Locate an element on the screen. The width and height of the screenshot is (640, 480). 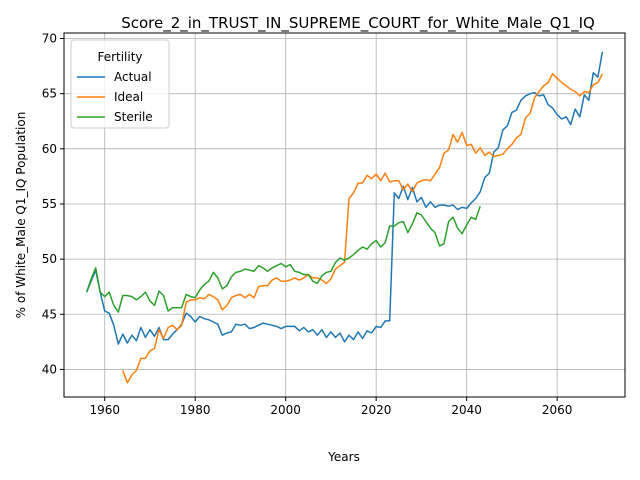
legend: Fertility Actual Ideal Sterile is located at coordinates (120, 84).